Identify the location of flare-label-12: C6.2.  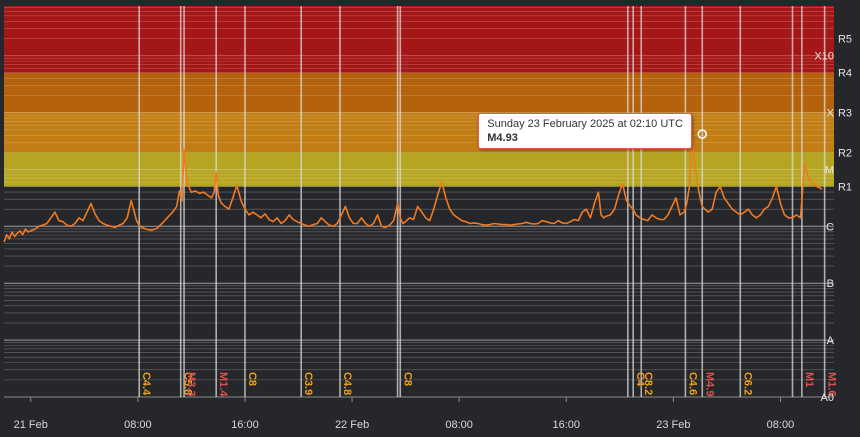
(747, 383).